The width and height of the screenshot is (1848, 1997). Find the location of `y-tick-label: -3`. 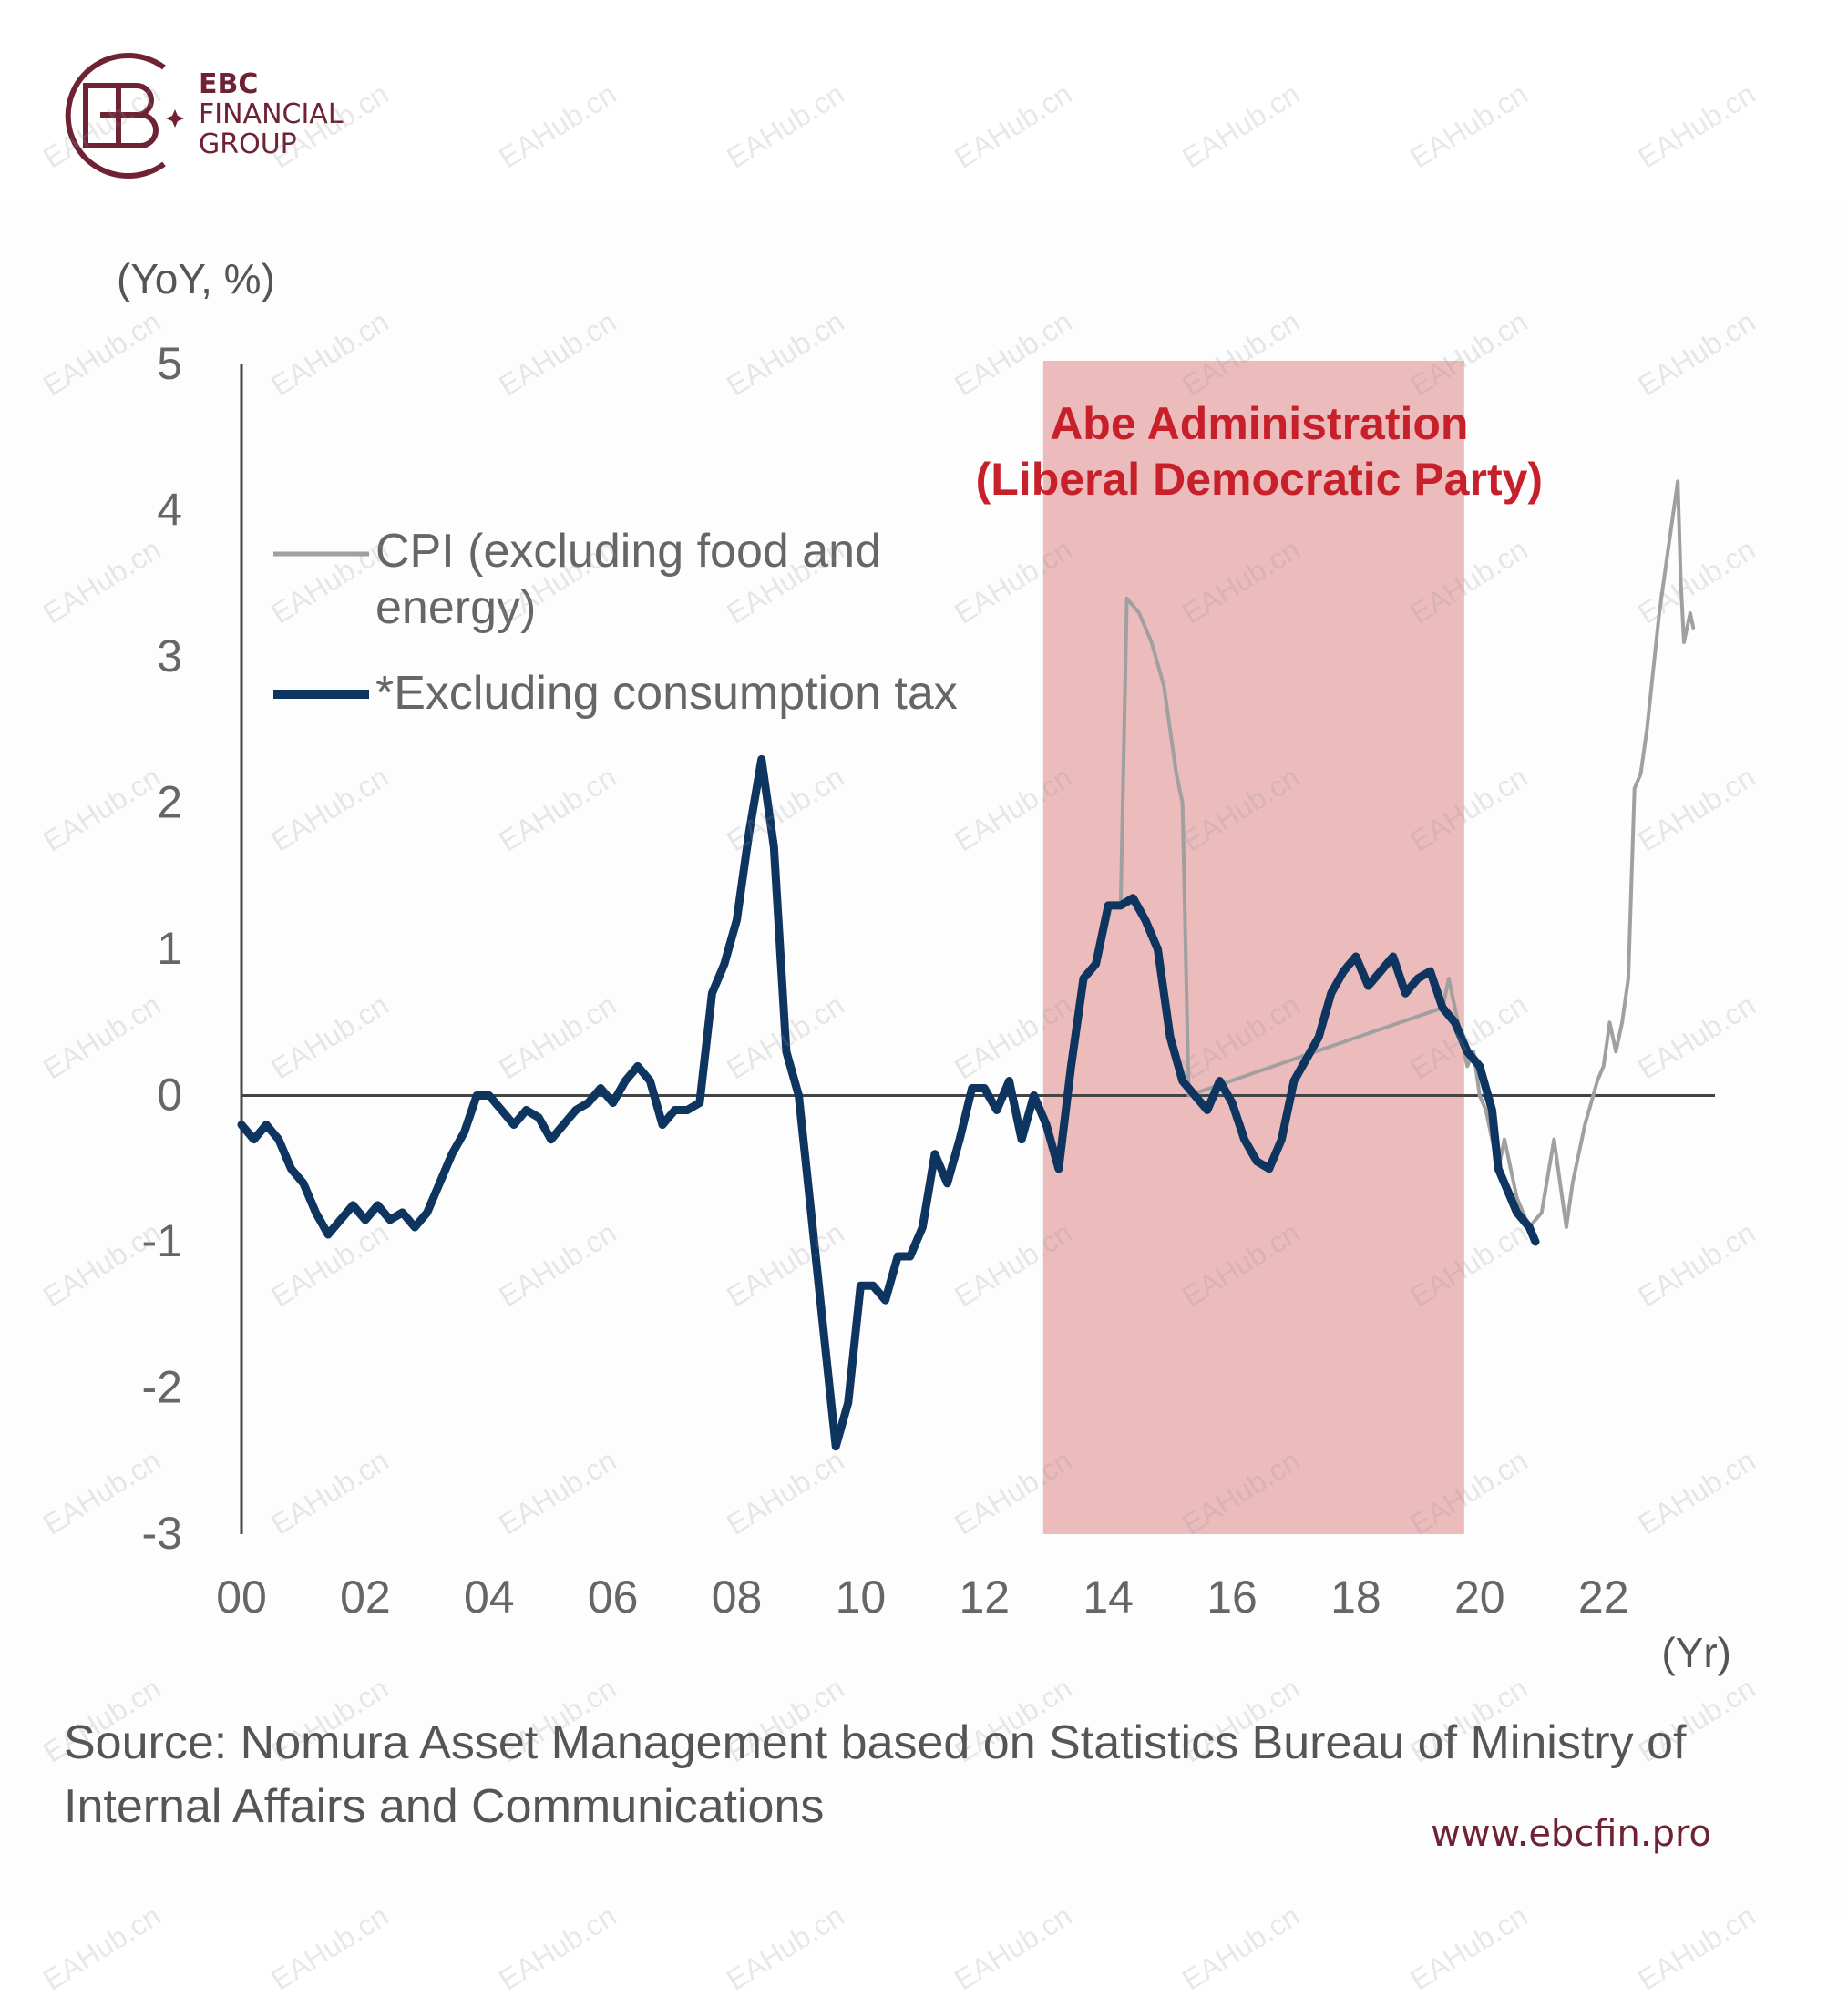

y-tick-label: -3 is located at coordinates (162, 1534).